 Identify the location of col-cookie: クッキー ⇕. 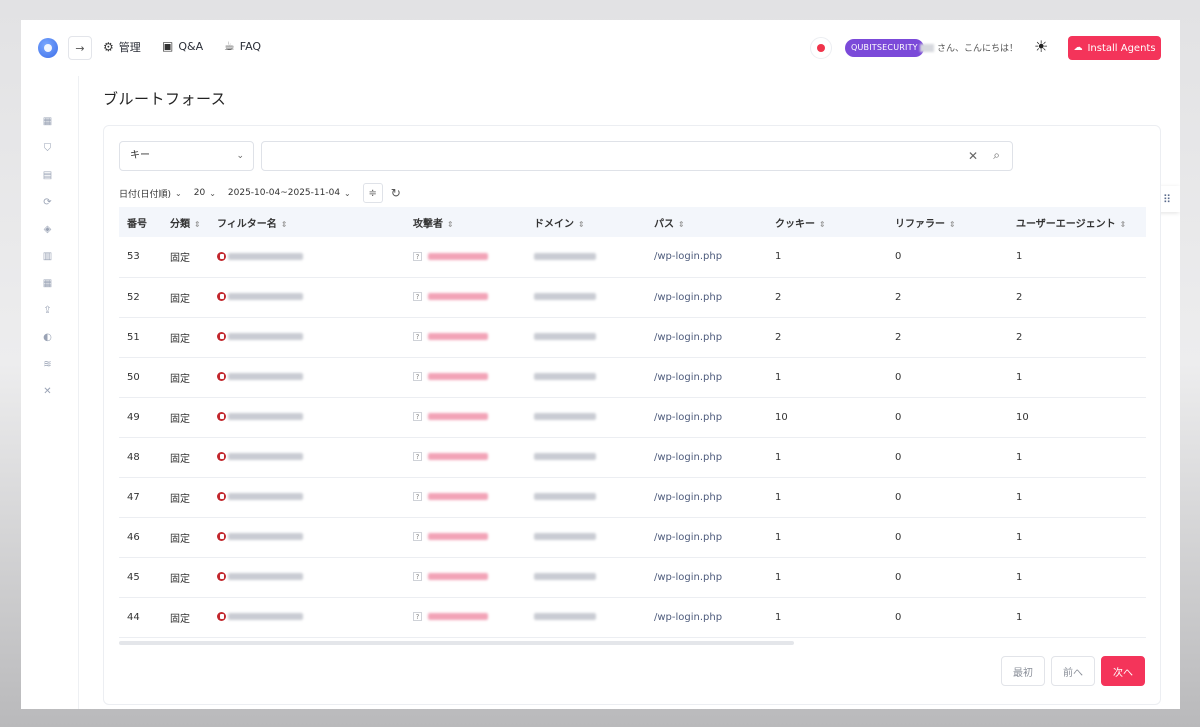
(827, 222).